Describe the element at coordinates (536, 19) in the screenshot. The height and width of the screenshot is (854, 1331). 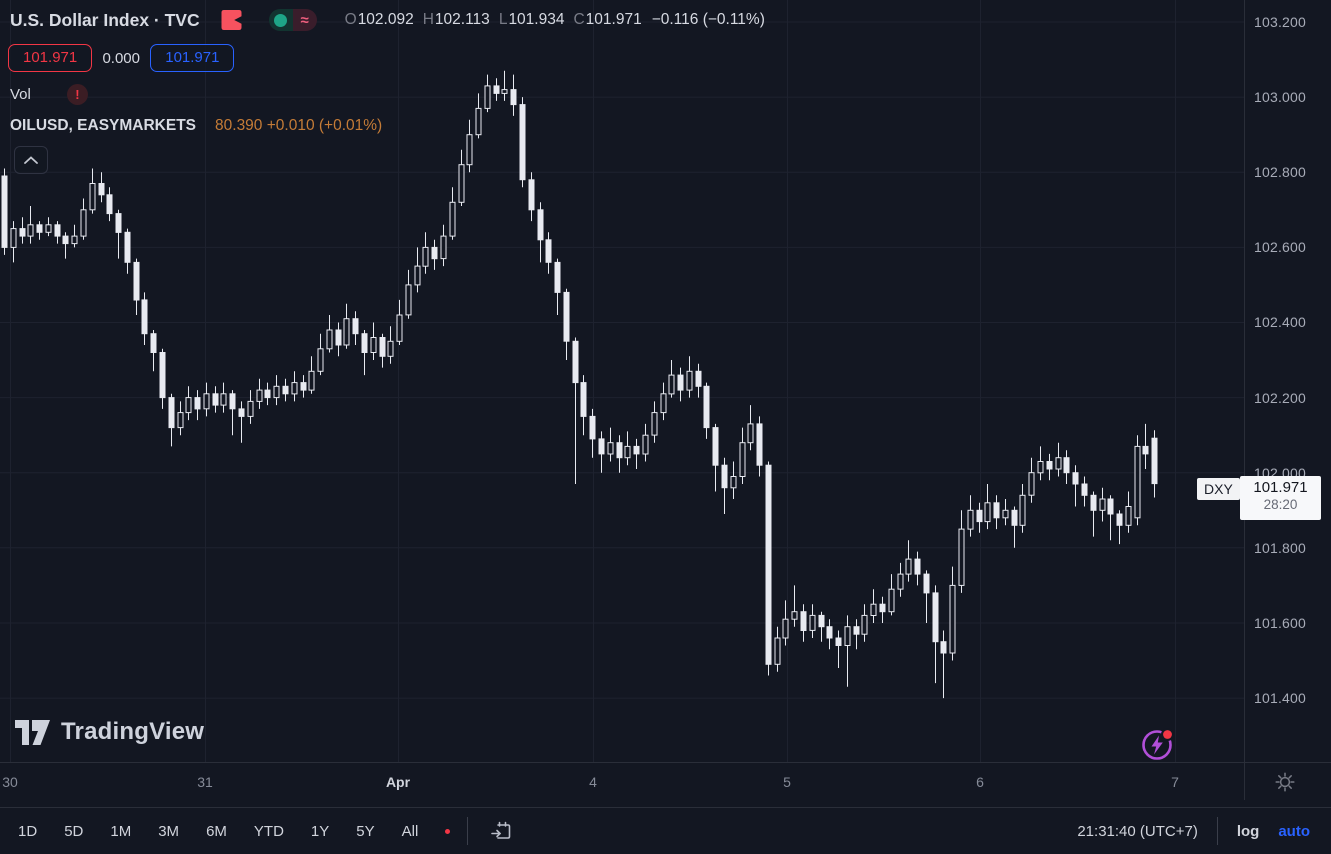
I see `low-value: 101.934` at that location.